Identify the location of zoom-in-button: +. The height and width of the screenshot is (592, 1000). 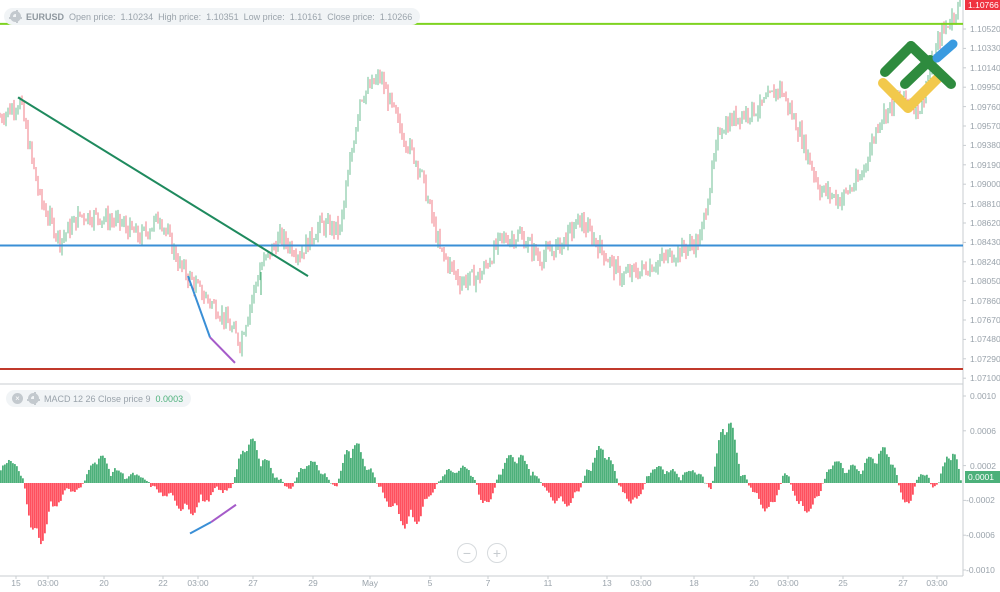
(497, 553).